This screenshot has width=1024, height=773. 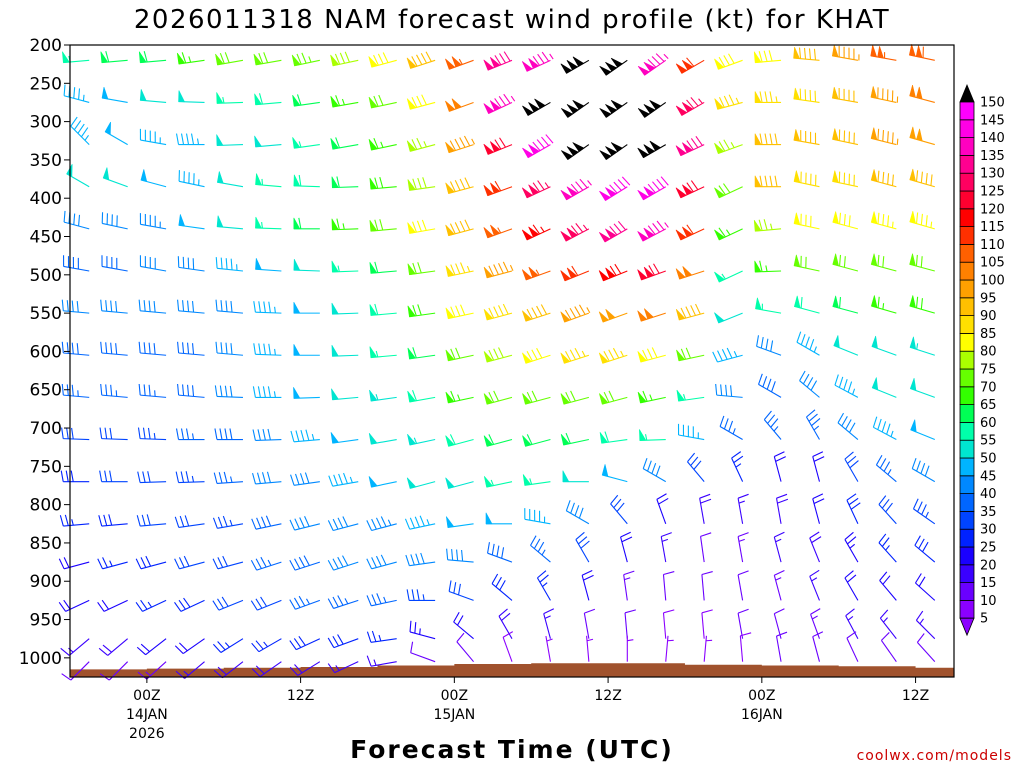 I want to click on colorbar-label: 30, so click(x=988, y=530).